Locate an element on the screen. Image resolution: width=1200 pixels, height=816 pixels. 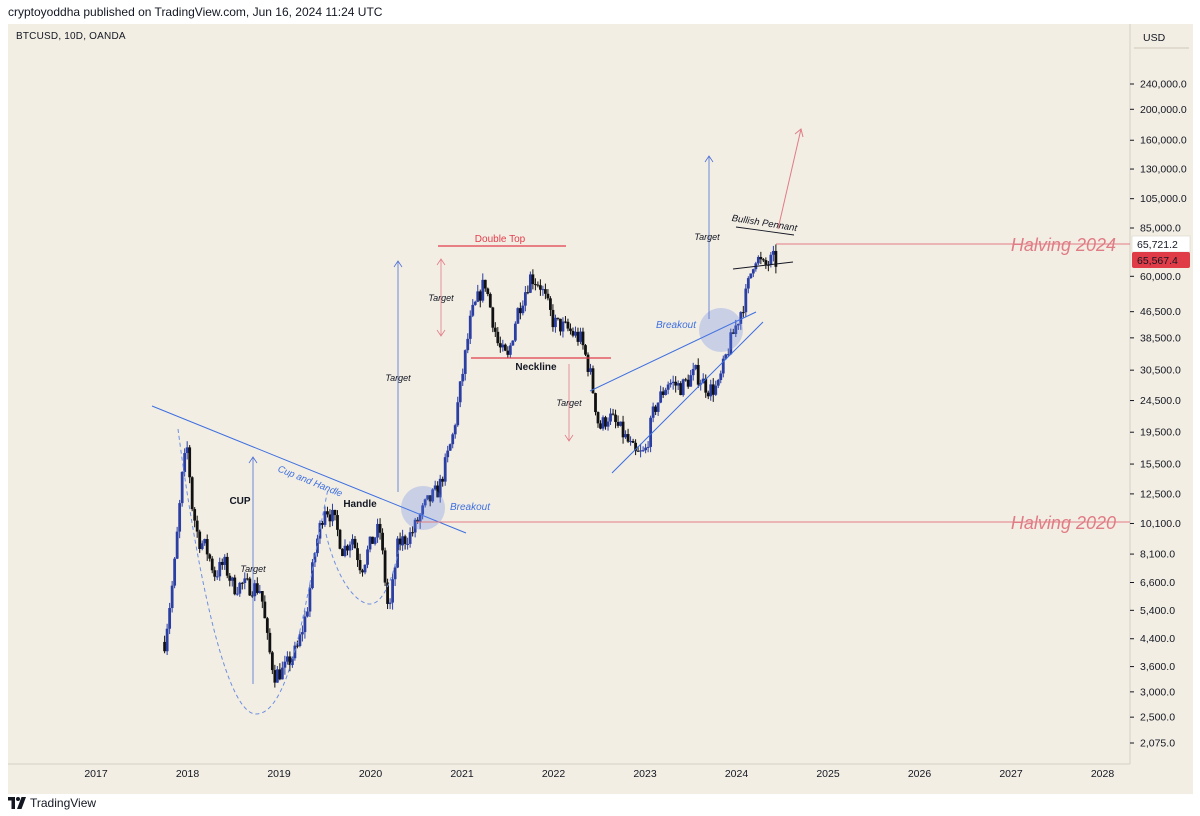
cup-target-label: Target is located at coordinates (253, 569).